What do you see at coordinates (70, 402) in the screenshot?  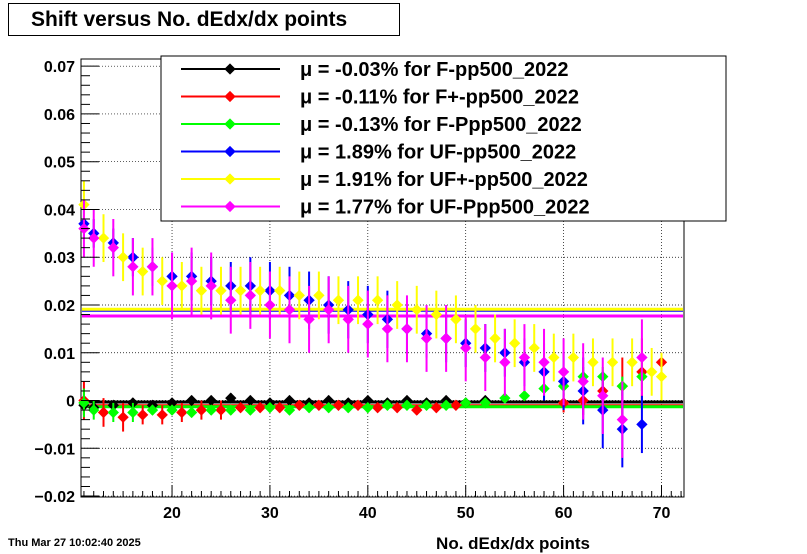 I see `y-tick-label: 0` at bounding box center [70, 402].